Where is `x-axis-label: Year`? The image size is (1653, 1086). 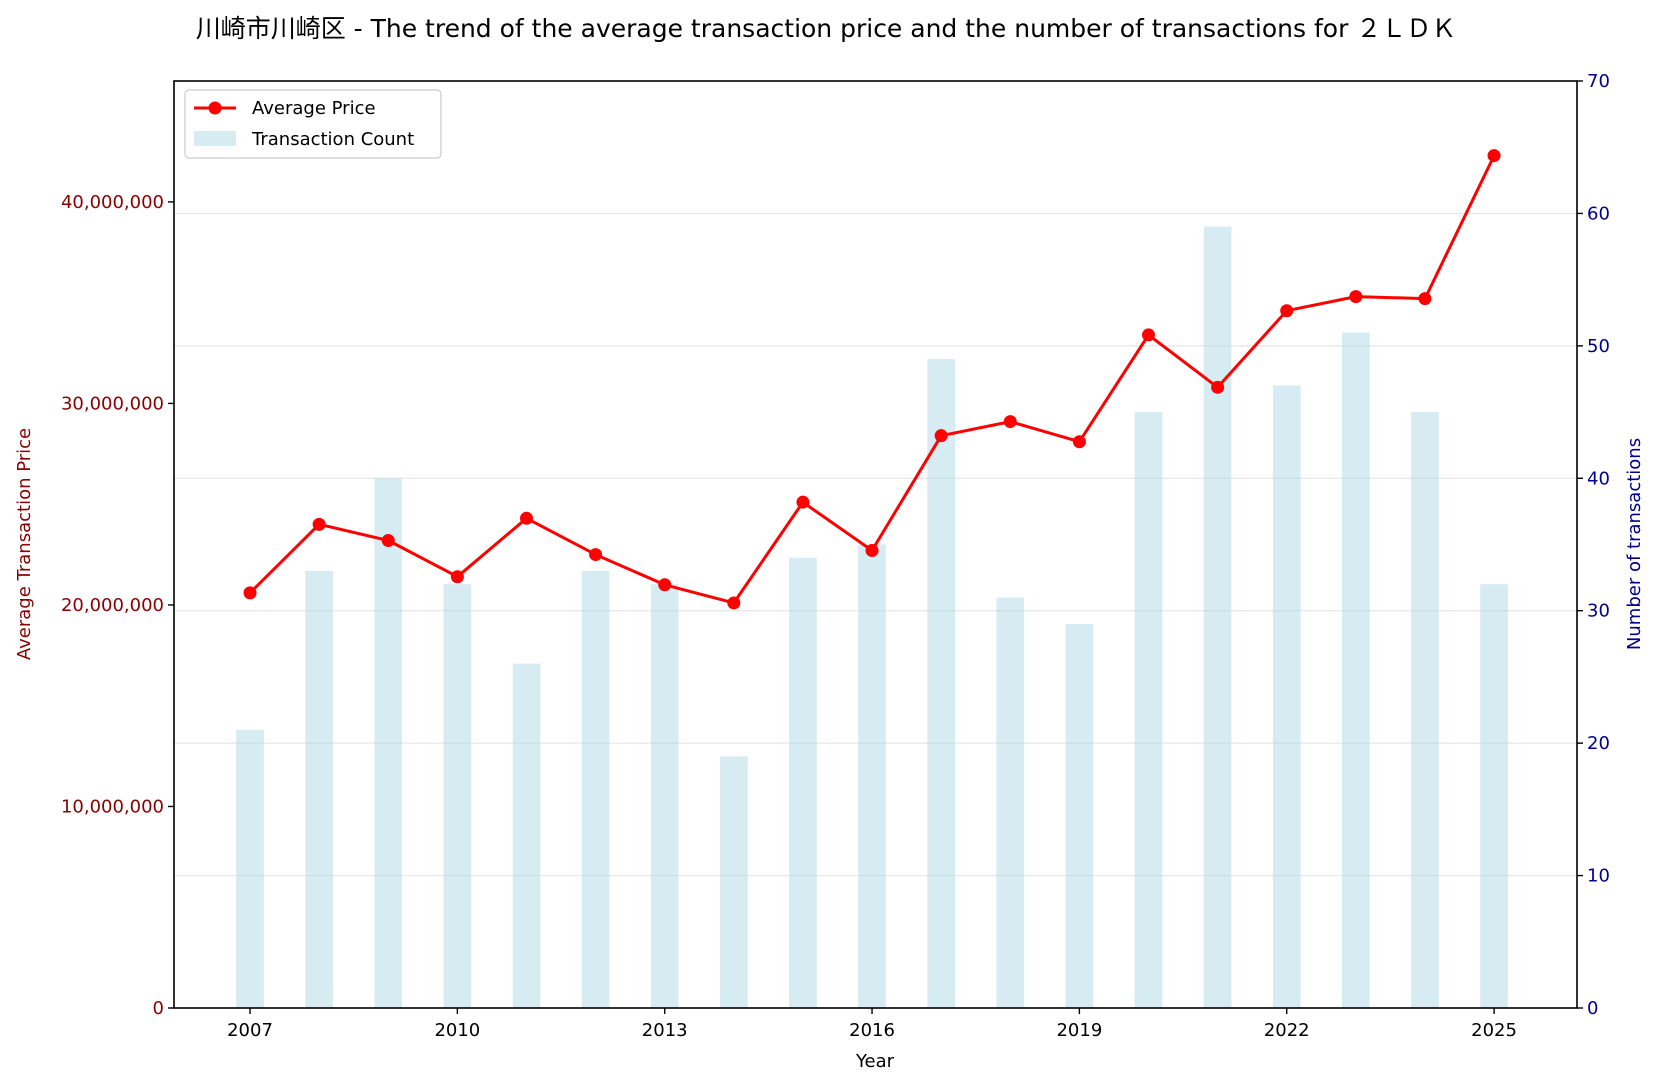 x-axis-label: Year is located at coordinates (875, 1061).